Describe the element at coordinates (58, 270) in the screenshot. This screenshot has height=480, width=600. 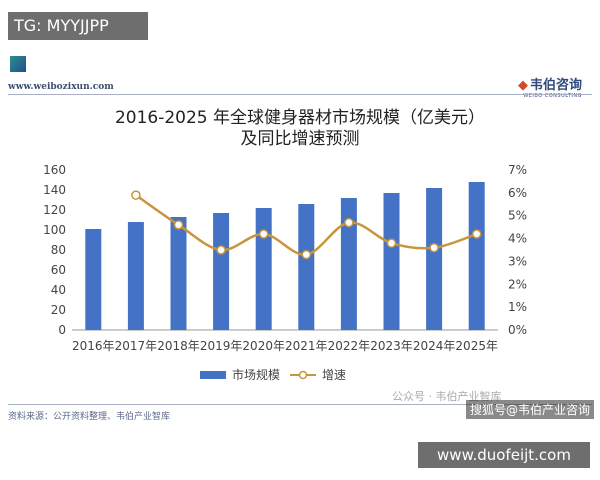
I see `y-left-tick-label: 60` at that location.